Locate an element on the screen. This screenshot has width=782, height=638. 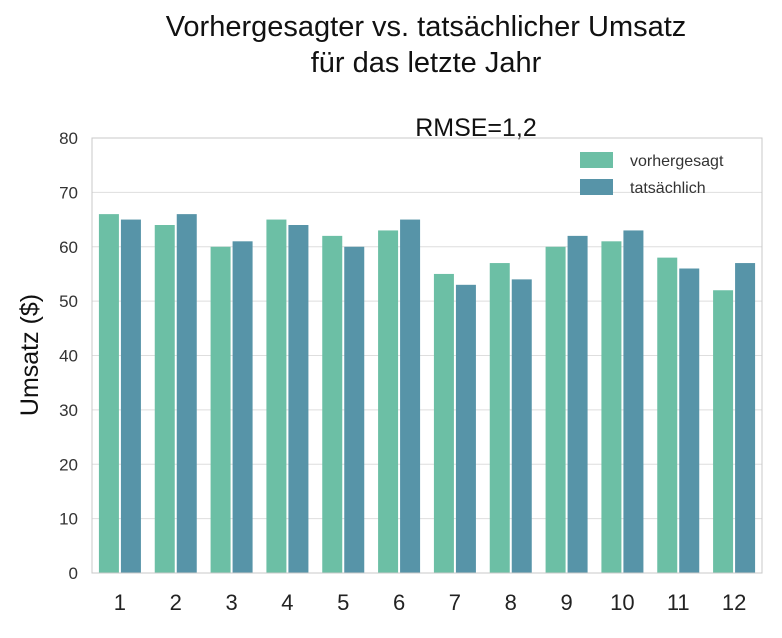
y-tick-label: 0 is located at coordinates (73, 573).